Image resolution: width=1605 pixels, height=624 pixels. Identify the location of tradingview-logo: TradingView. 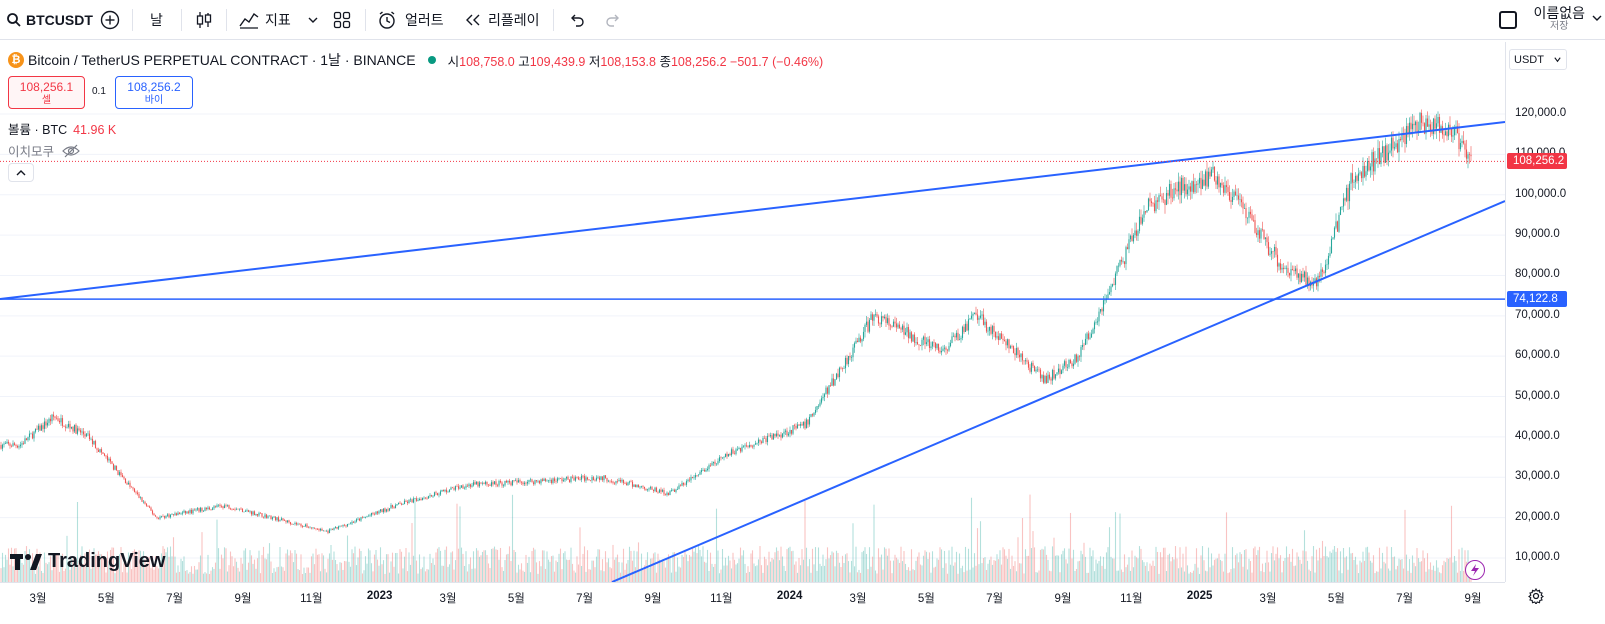
(87, 561).